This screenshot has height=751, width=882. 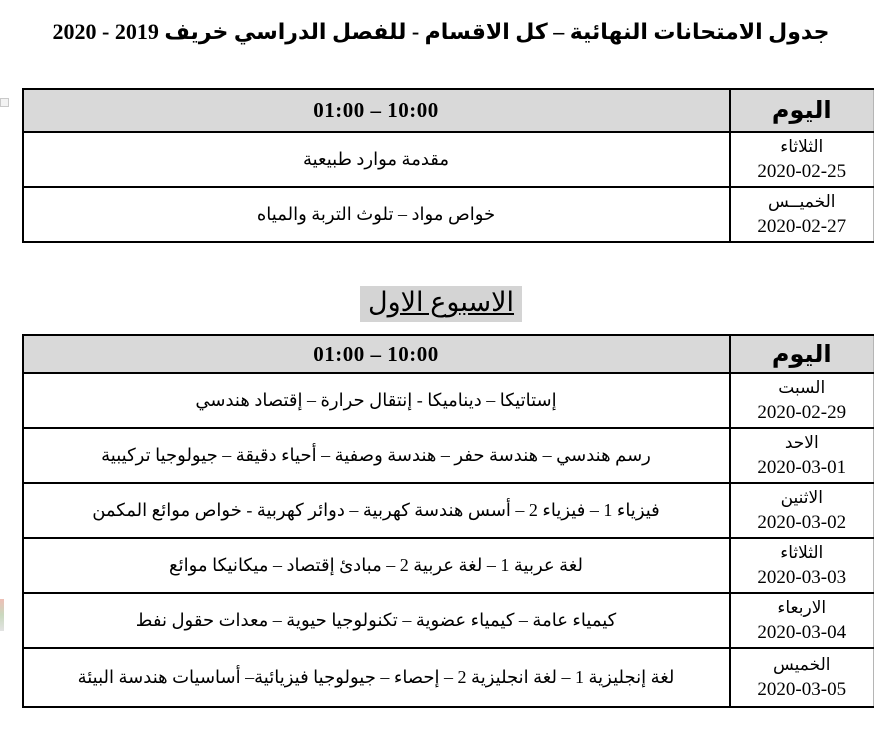 What do you see at coordinates (802, 412) in the screenshot?
I see `exam-date: 2020-02-29` at bounding box center [802, 412].